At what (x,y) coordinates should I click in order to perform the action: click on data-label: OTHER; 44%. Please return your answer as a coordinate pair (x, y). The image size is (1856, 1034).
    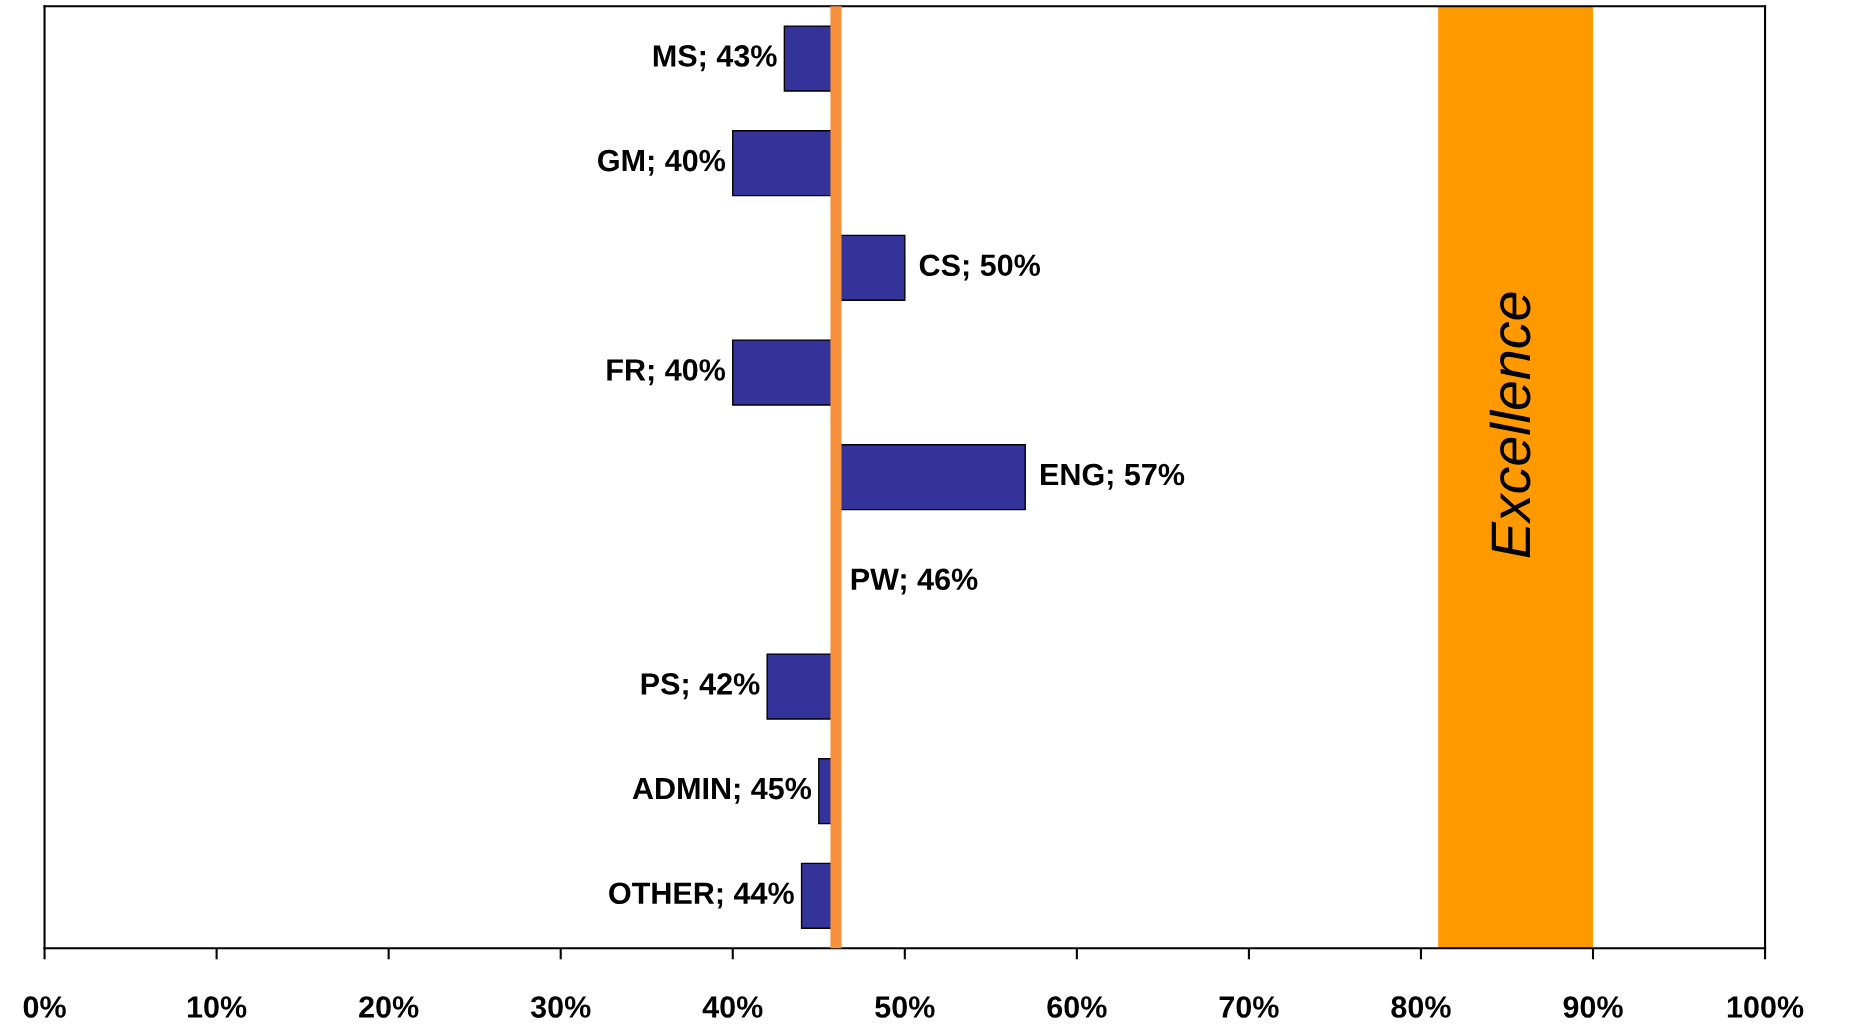
    Looking at the image, I should click on (701, 895).